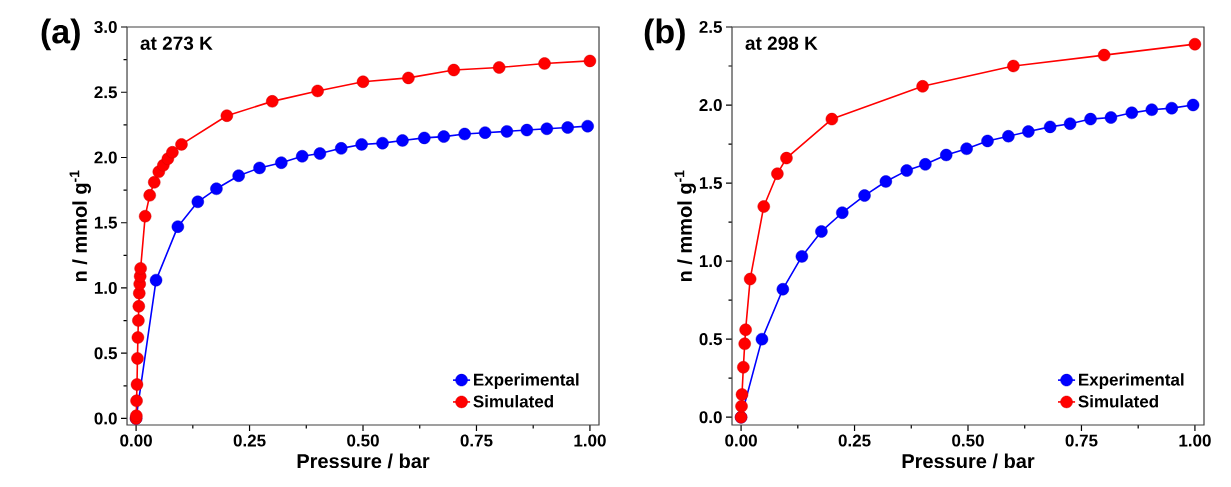 The width and height of the screenshot is (1231, 487). I want to click on annotation: at 273 K, so click(176, 43).